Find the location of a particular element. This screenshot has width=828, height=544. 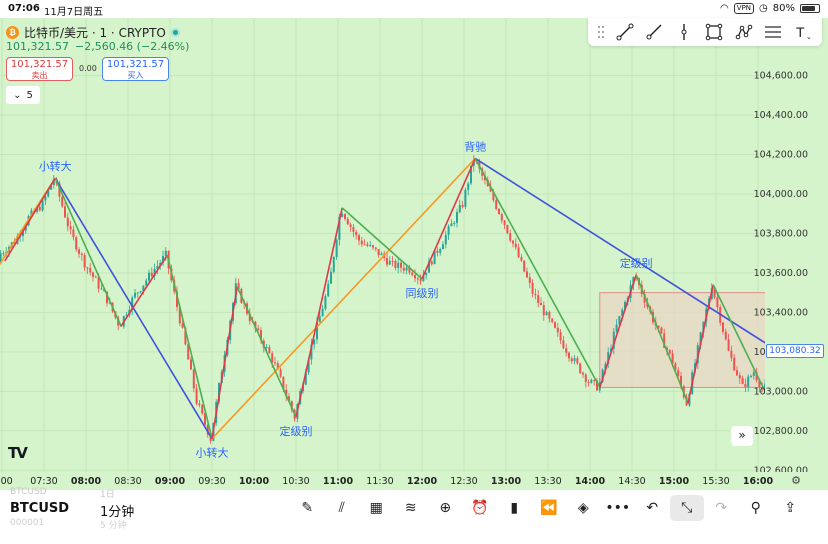

x-tick-label: 12:00 is located at coordinates (422, 481).